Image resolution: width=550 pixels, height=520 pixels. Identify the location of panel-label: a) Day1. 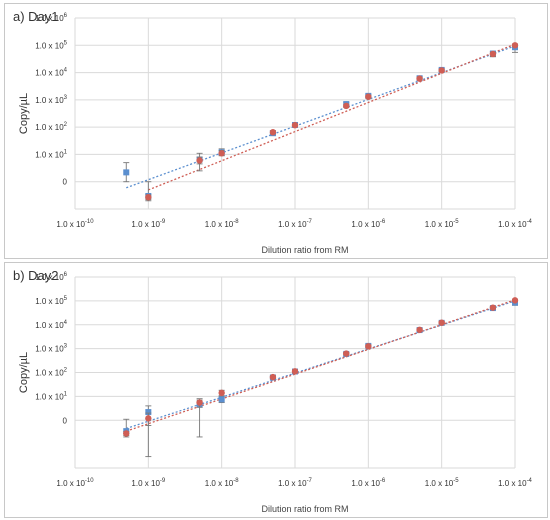
(36, 16).